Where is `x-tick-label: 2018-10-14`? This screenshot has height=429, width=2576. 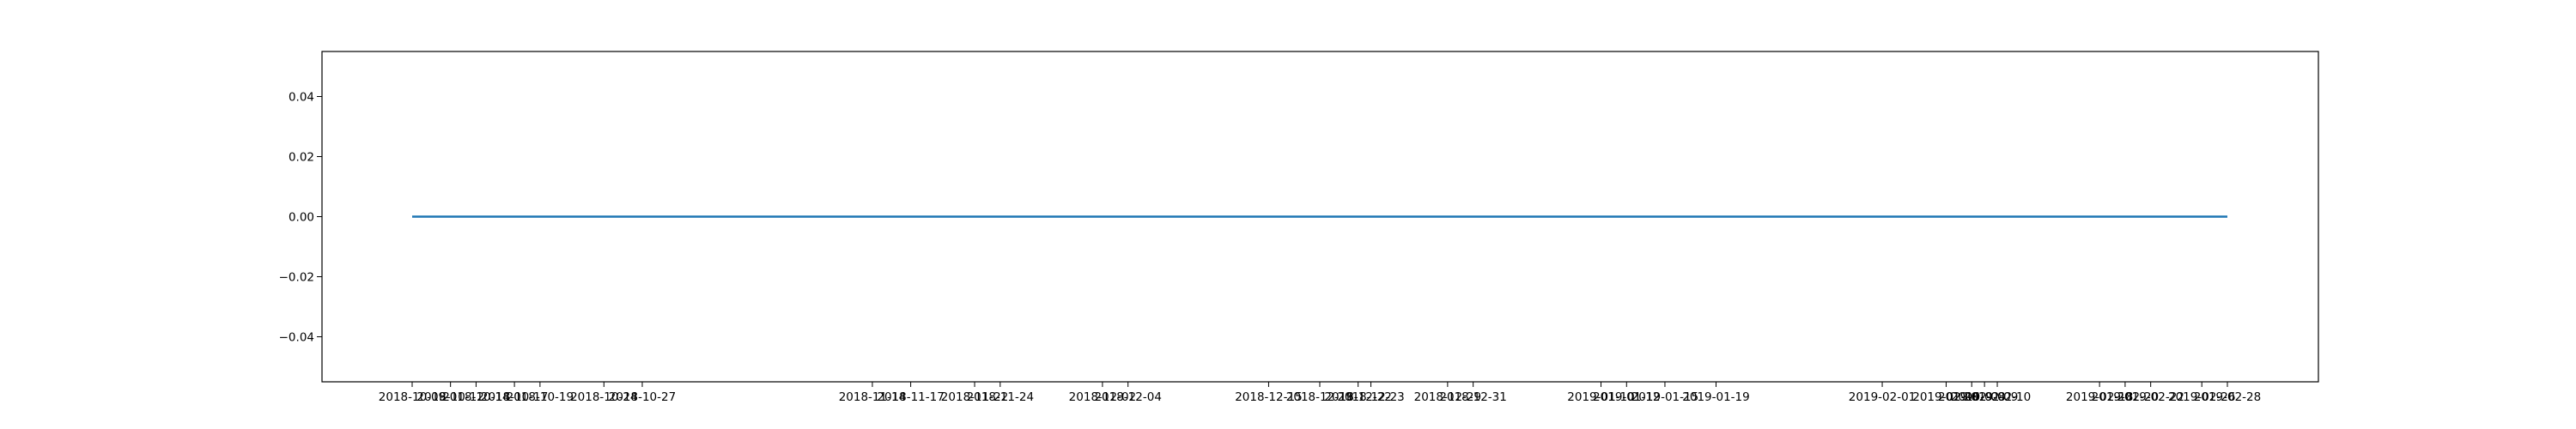 x-tick-label: 2018-10-14 is located at coordinates (475, 397).